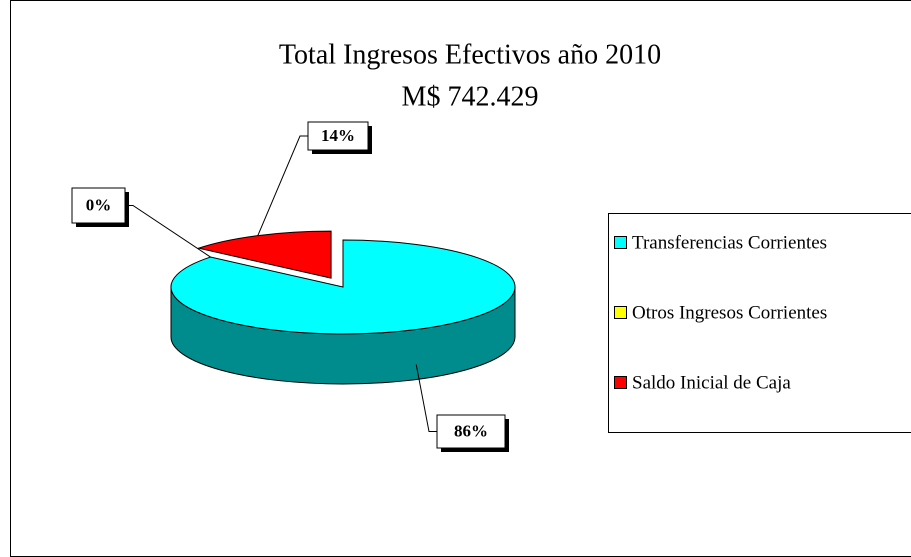 The width and height of the screenshot is (911, 557). I want to click on legend-label: Saldo Inicial de Caja, so click(711, 382).